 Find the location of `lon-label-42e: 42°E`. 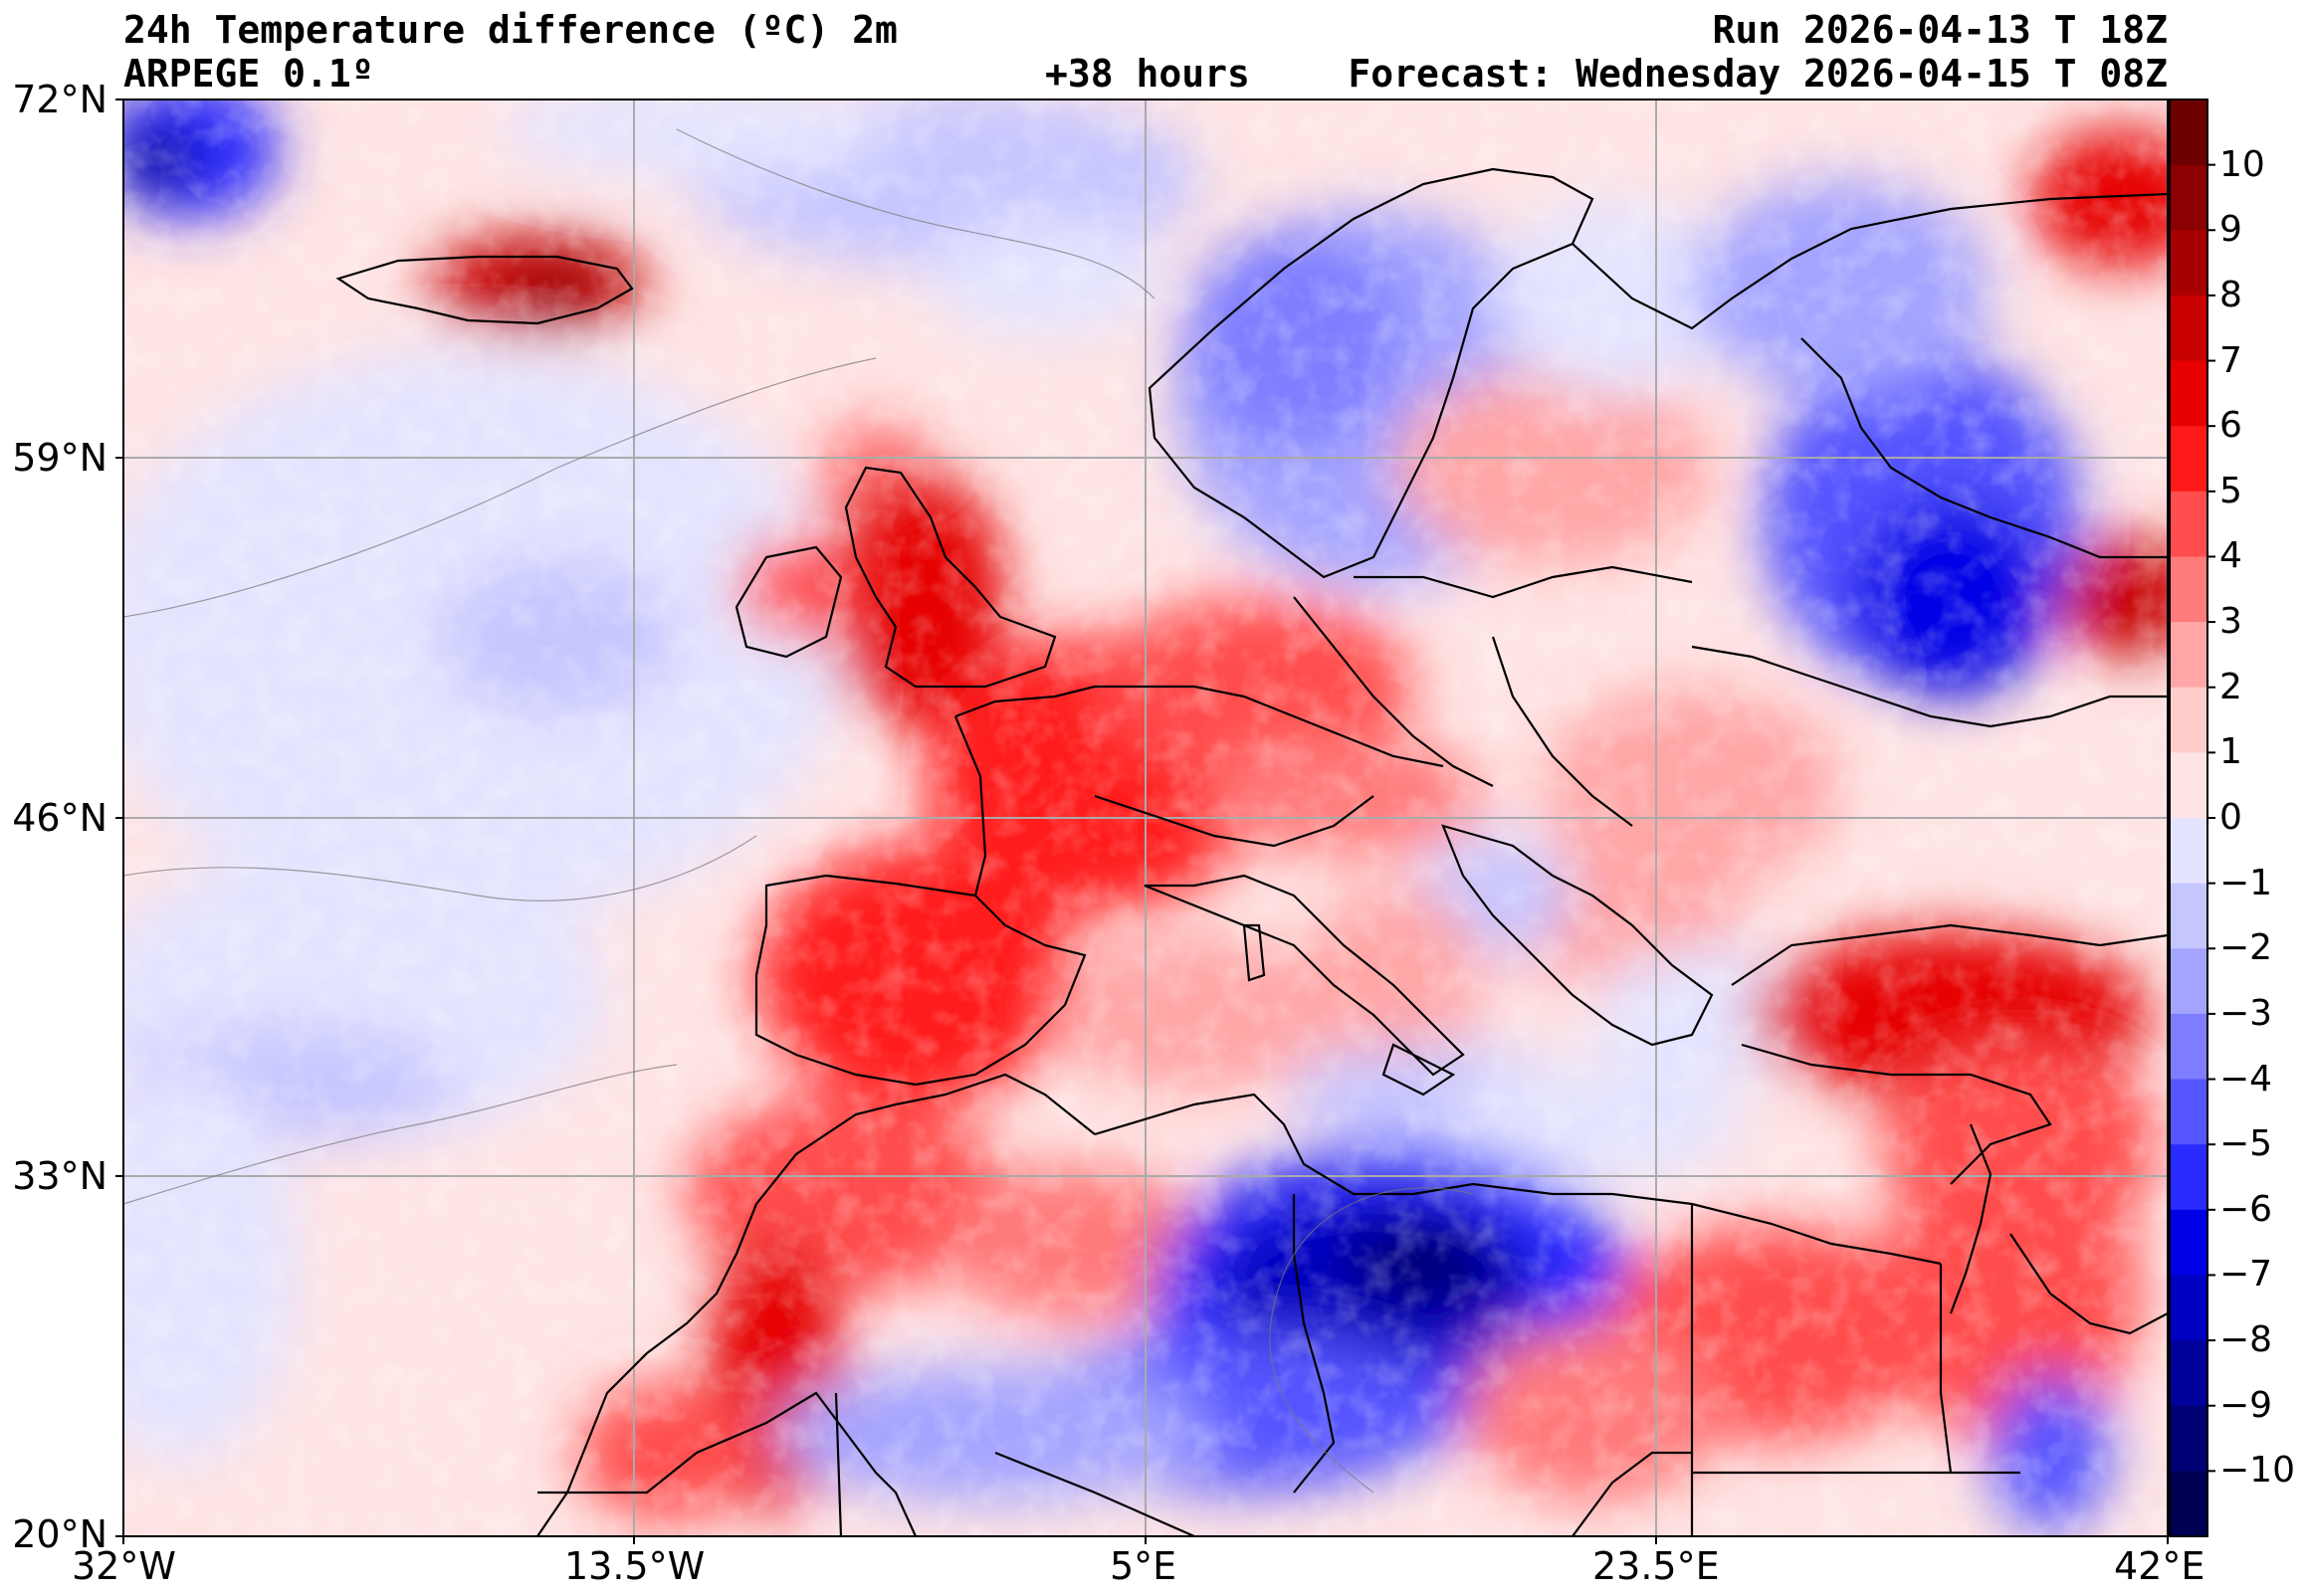

lon-label-42e: 42°E is located at coordinates (2159, 1566).